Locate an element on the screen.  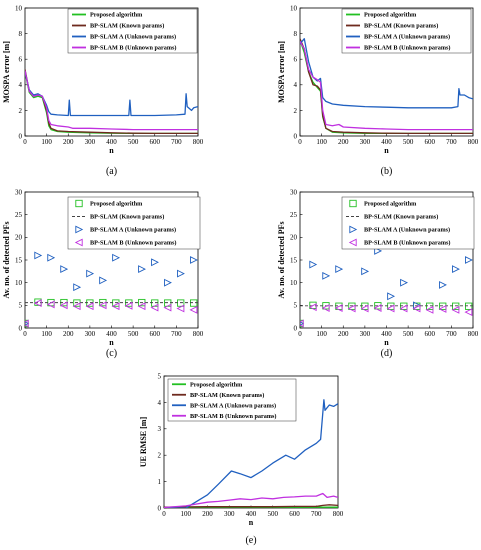
panel-caption-e: (e) is located at coordinates (250, 540).